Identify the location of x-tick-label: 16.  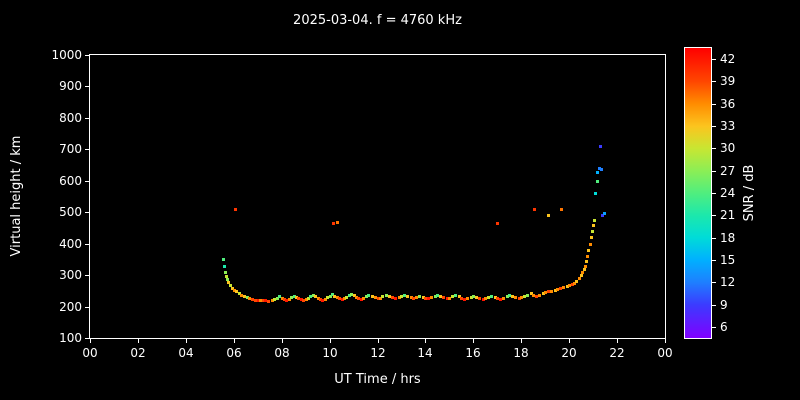
(473, 353).